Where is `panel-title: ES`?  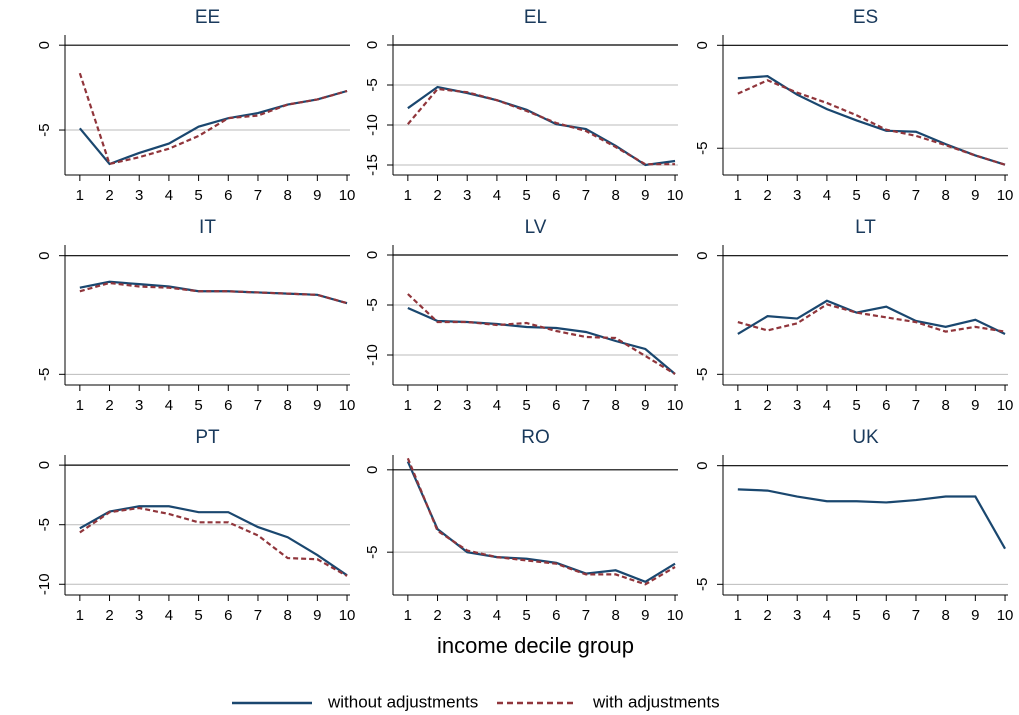 panel-title: ES is located at coordinates (865, 17).